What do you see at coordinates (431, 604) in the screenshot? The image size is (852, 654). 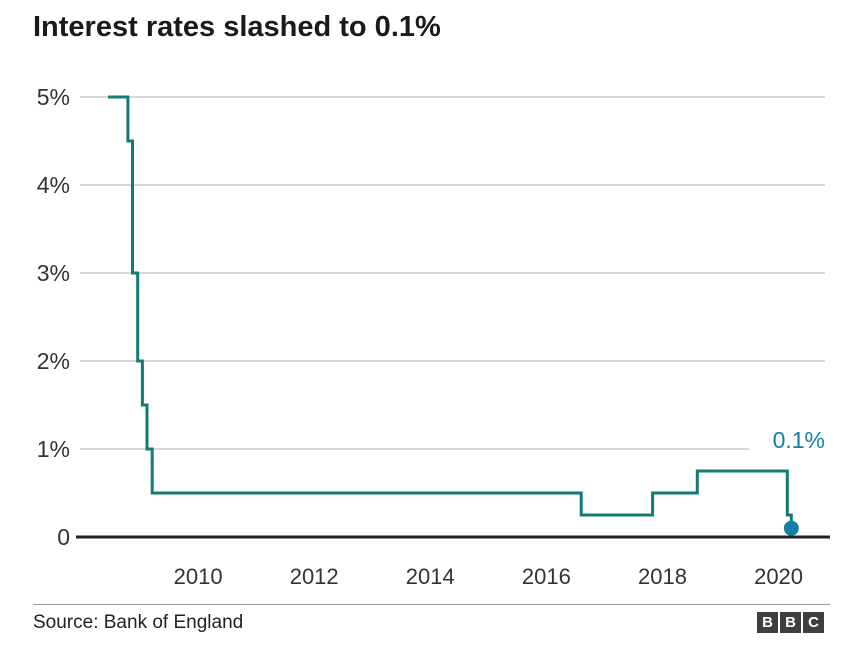 I see `footer-divider` at bounding box center [431, 604].